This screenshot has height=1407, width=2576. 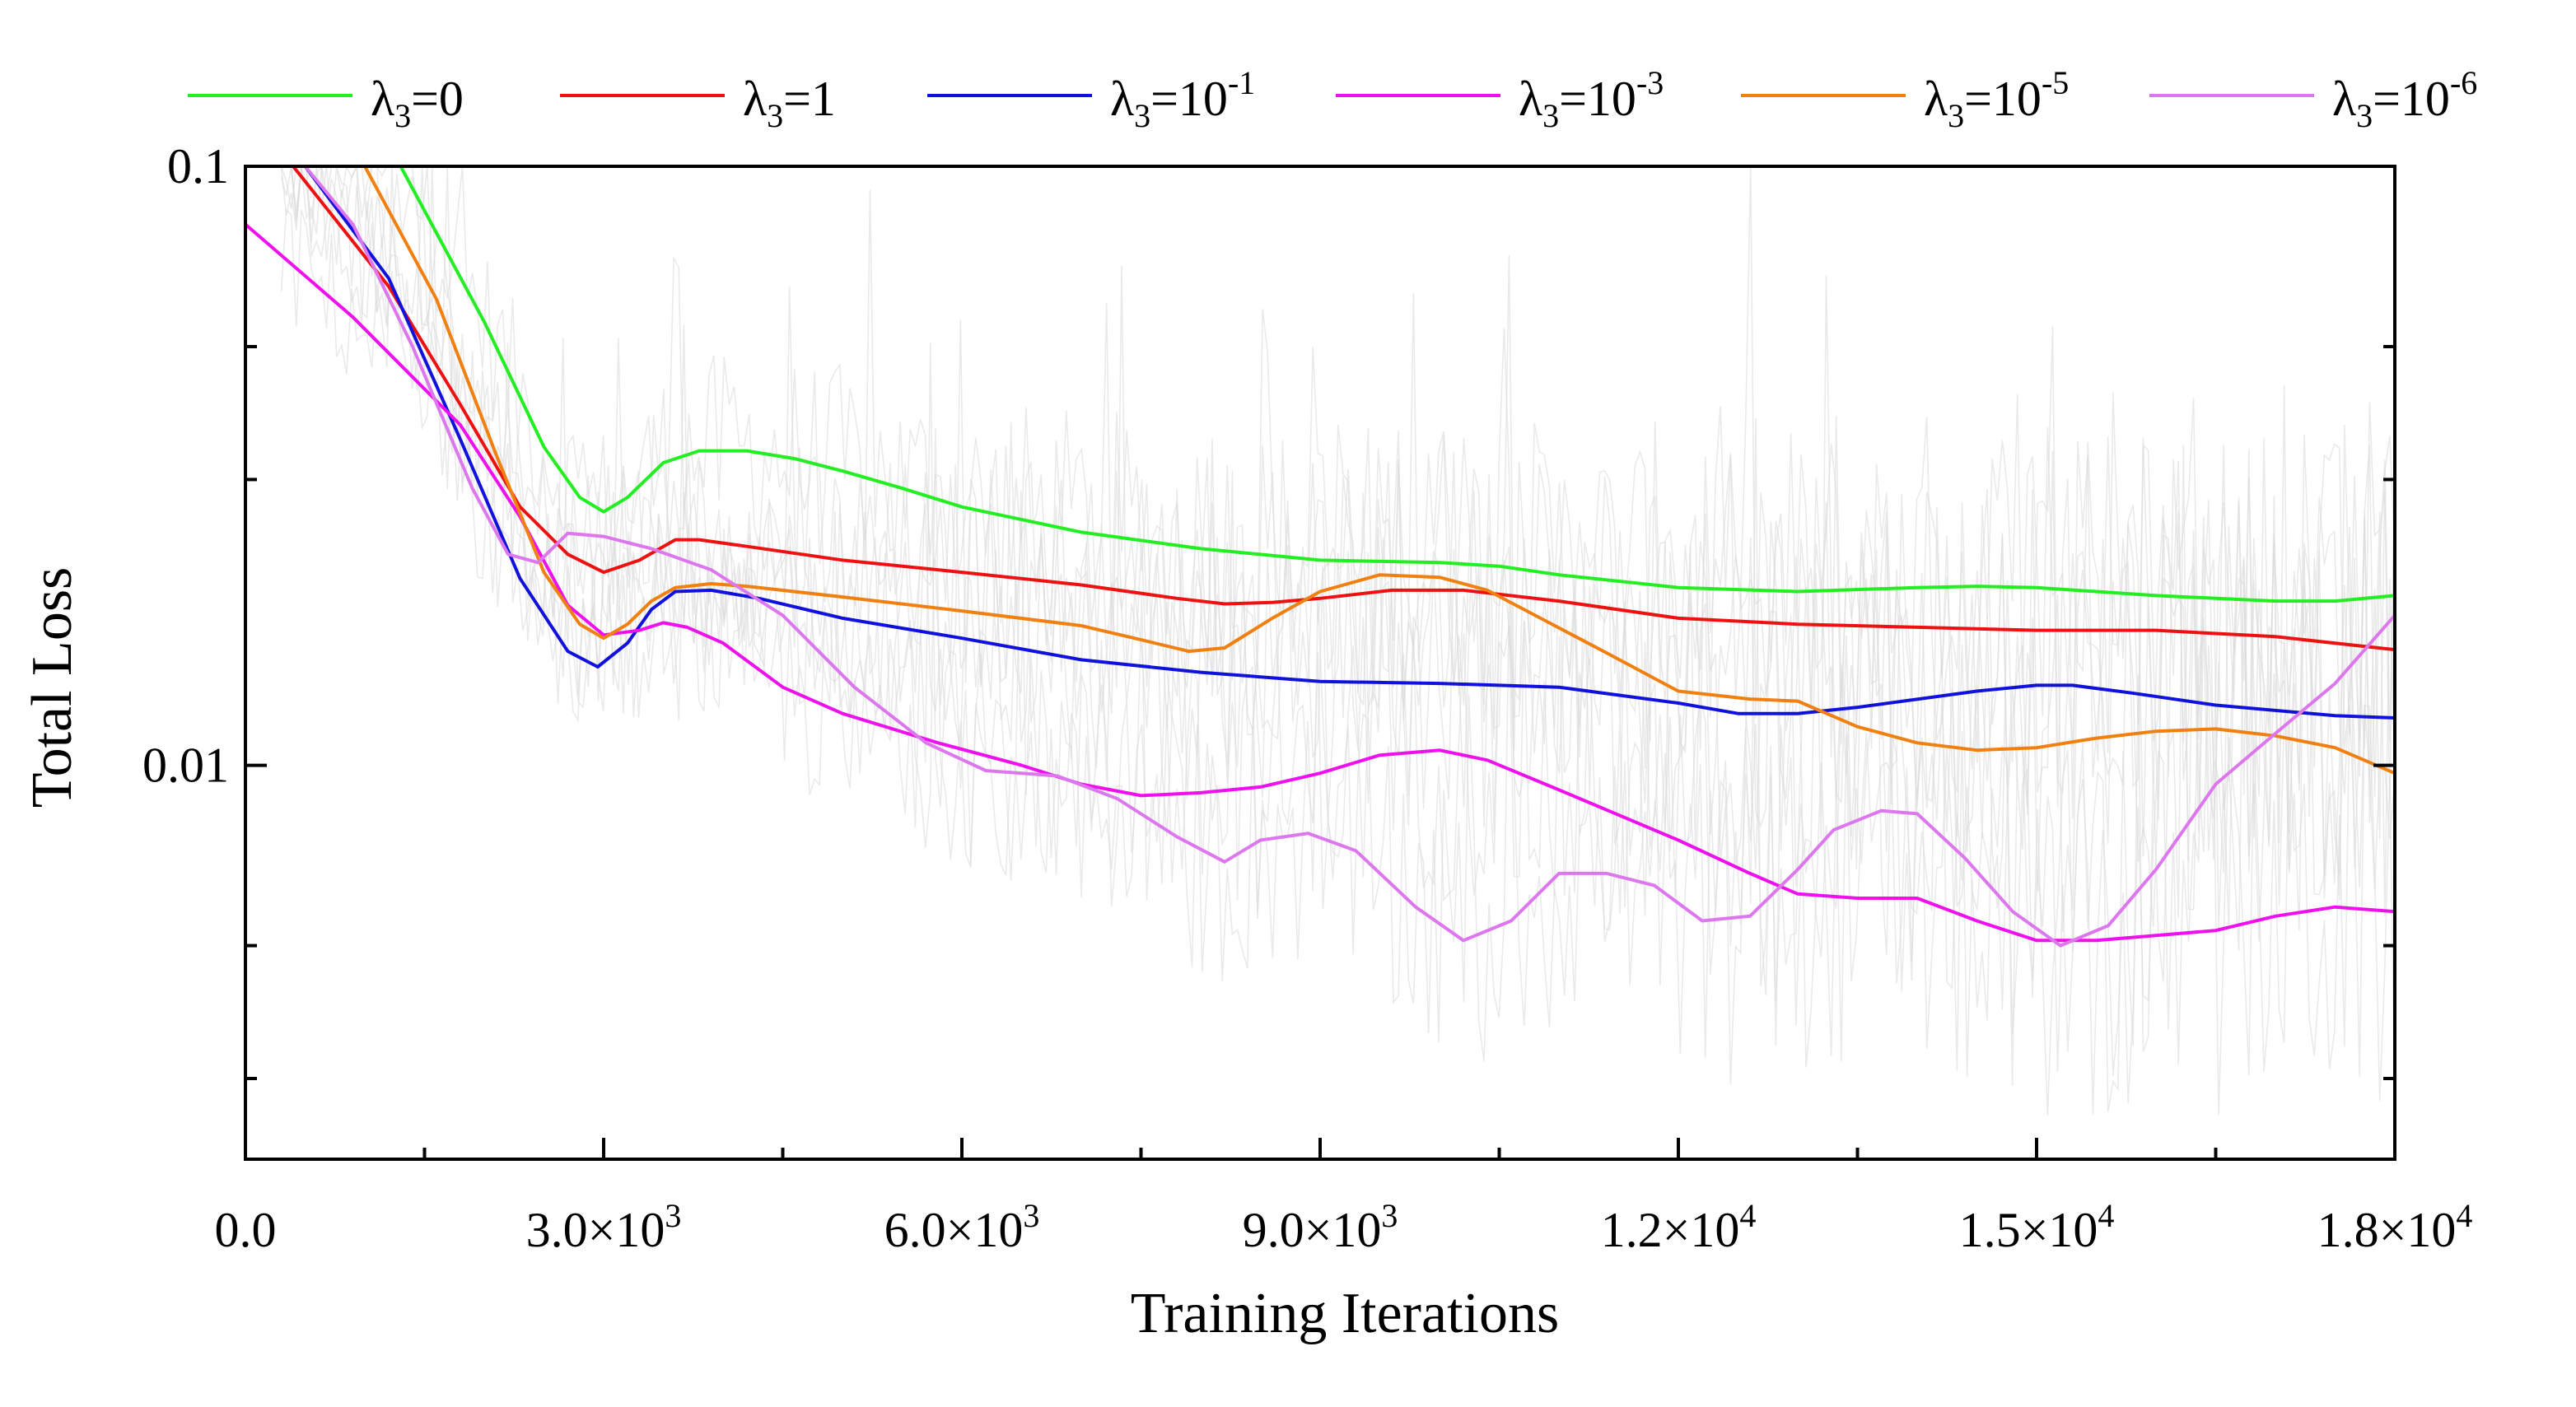 I want to click on x-tick-label: 1.5×10⁴, so click(x=2037, y=1227).